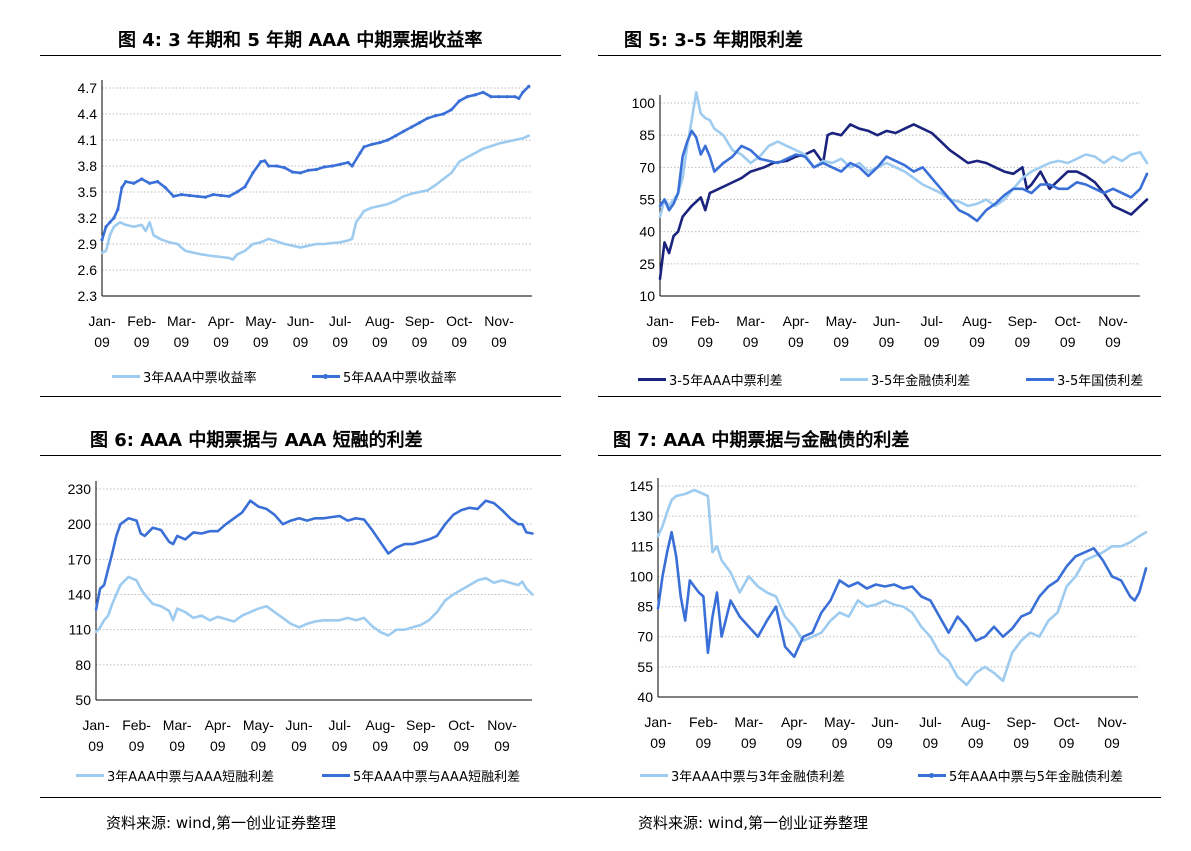 The width and height of the screenshot is (1191, 851). What do you see at coordinates (645, 667) in the screenshot?
I see `y-tick-label: 55` at bounding box center [645, 667].